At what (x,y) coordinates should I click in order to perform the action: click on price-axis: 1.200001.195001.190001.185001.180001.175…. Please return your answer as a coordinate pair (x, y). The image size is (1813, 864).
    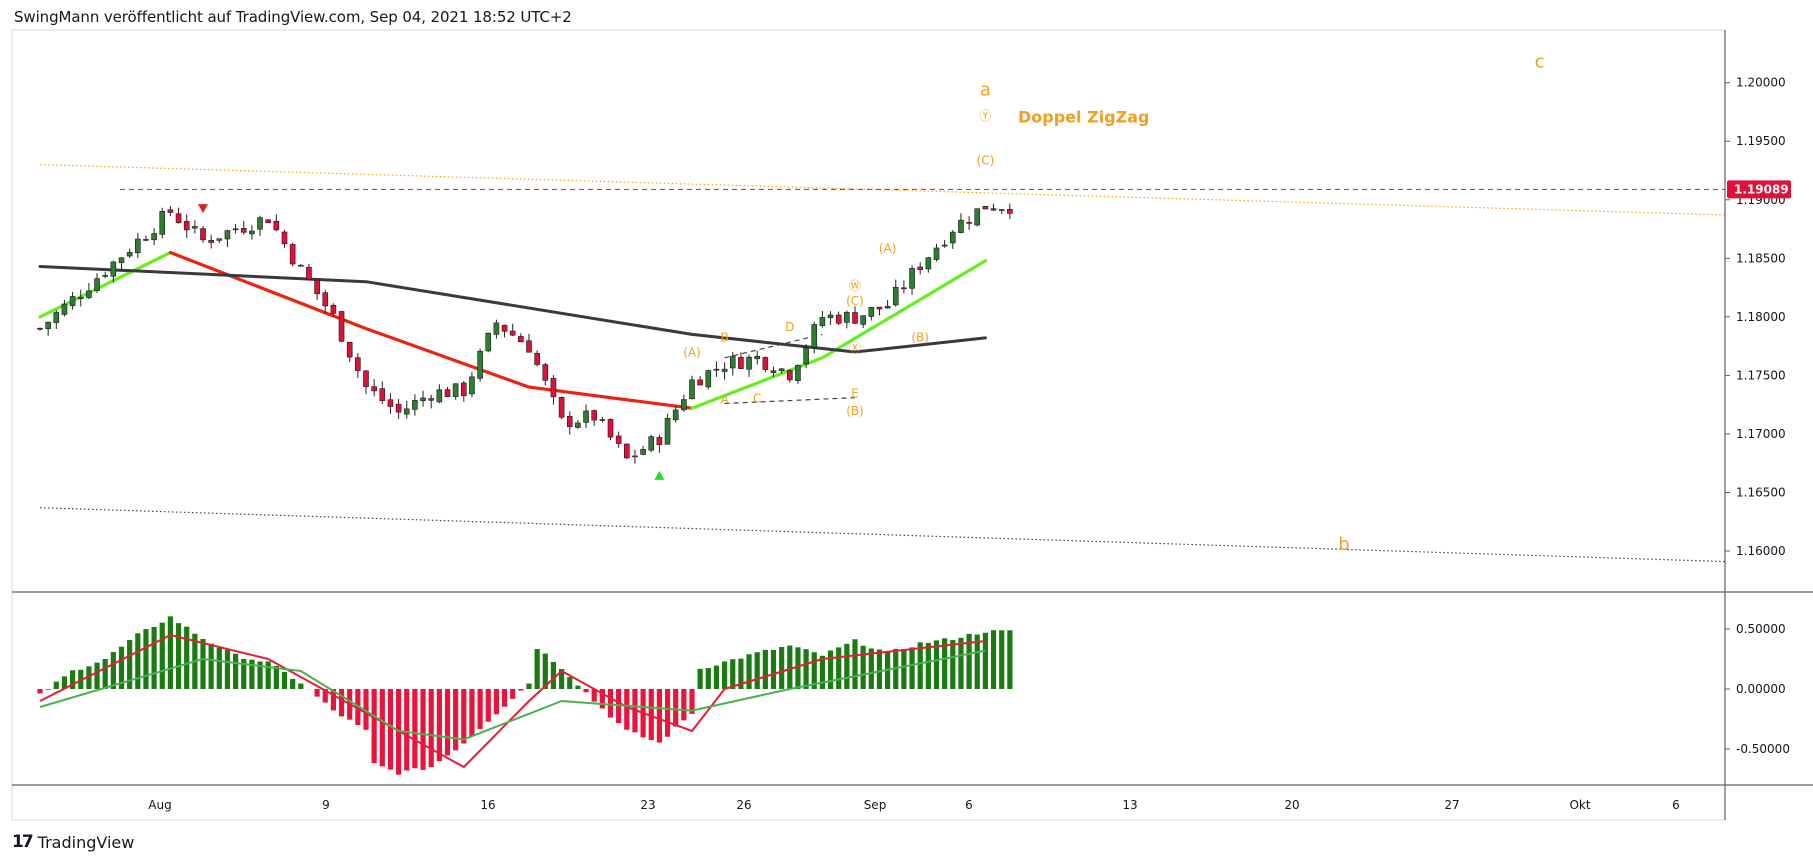
    Looking at the image, I should click on (1758, 317).